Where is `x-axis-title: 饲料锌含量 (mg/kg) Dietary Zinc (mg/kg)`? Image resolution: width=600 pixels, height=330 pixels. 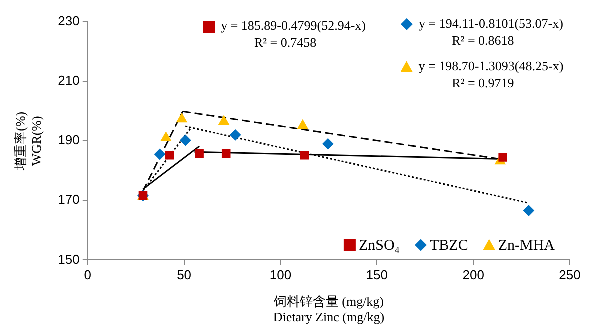 x-axis-title: 饲料锌含量 (mg/kg) Dietary Zinc (mg/kg) is located at coordinates (328, 309).